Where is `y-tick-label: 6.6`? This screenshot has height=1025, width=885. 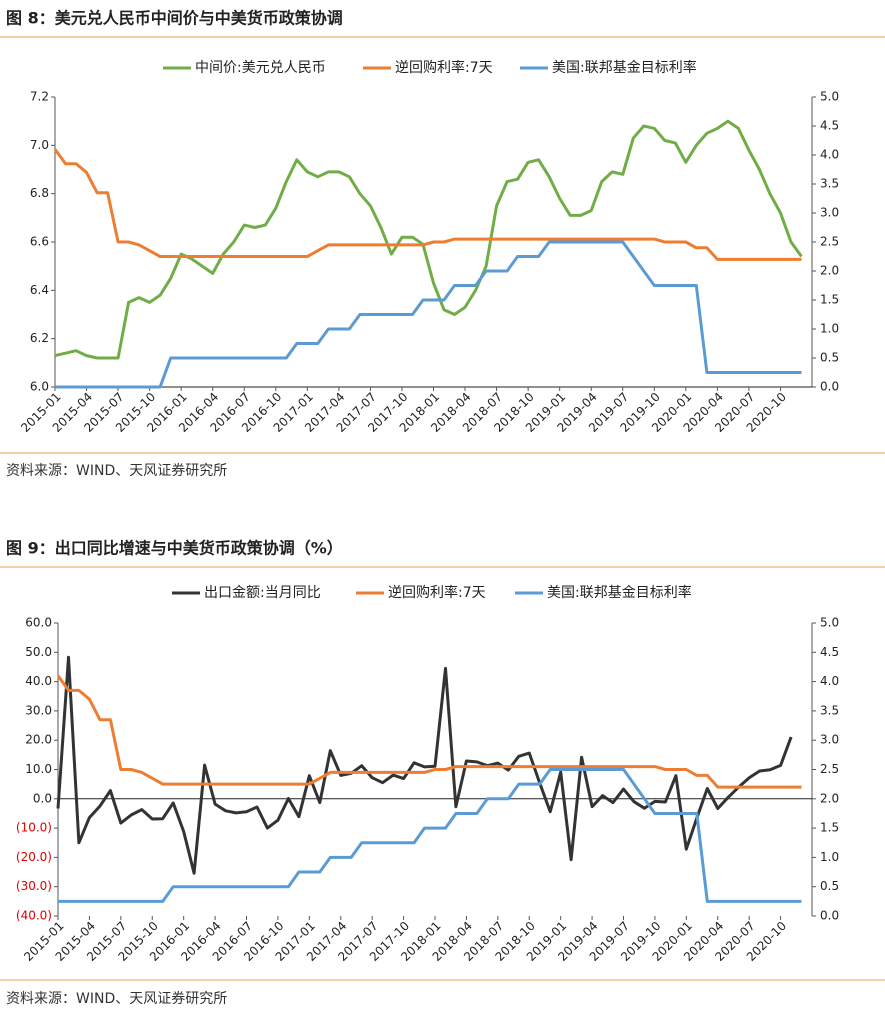 y-tick-label: 6.6 is located at coordinates (39, 242).